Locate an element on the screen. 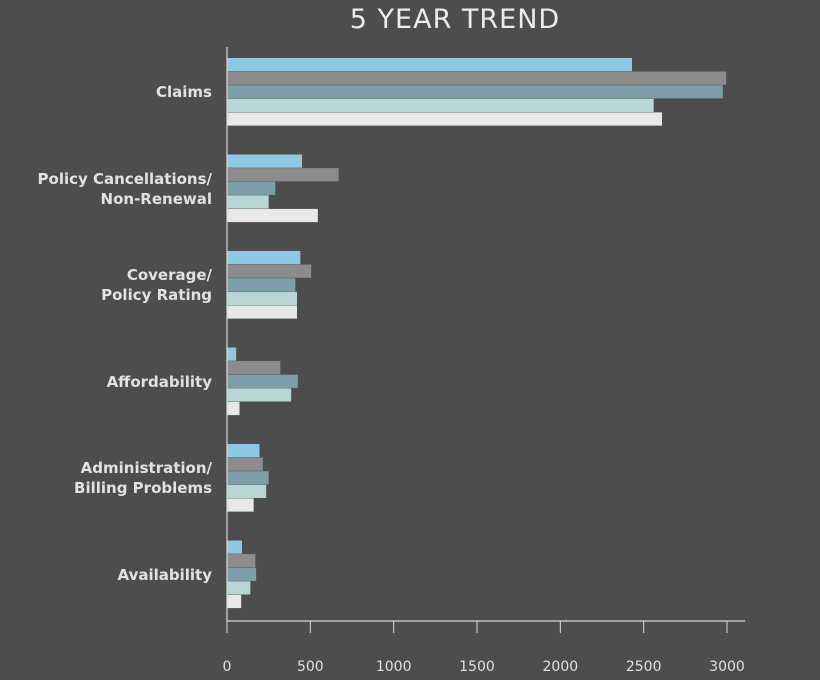  x-tick-label: 2000 is located at coordinates (561, 667).